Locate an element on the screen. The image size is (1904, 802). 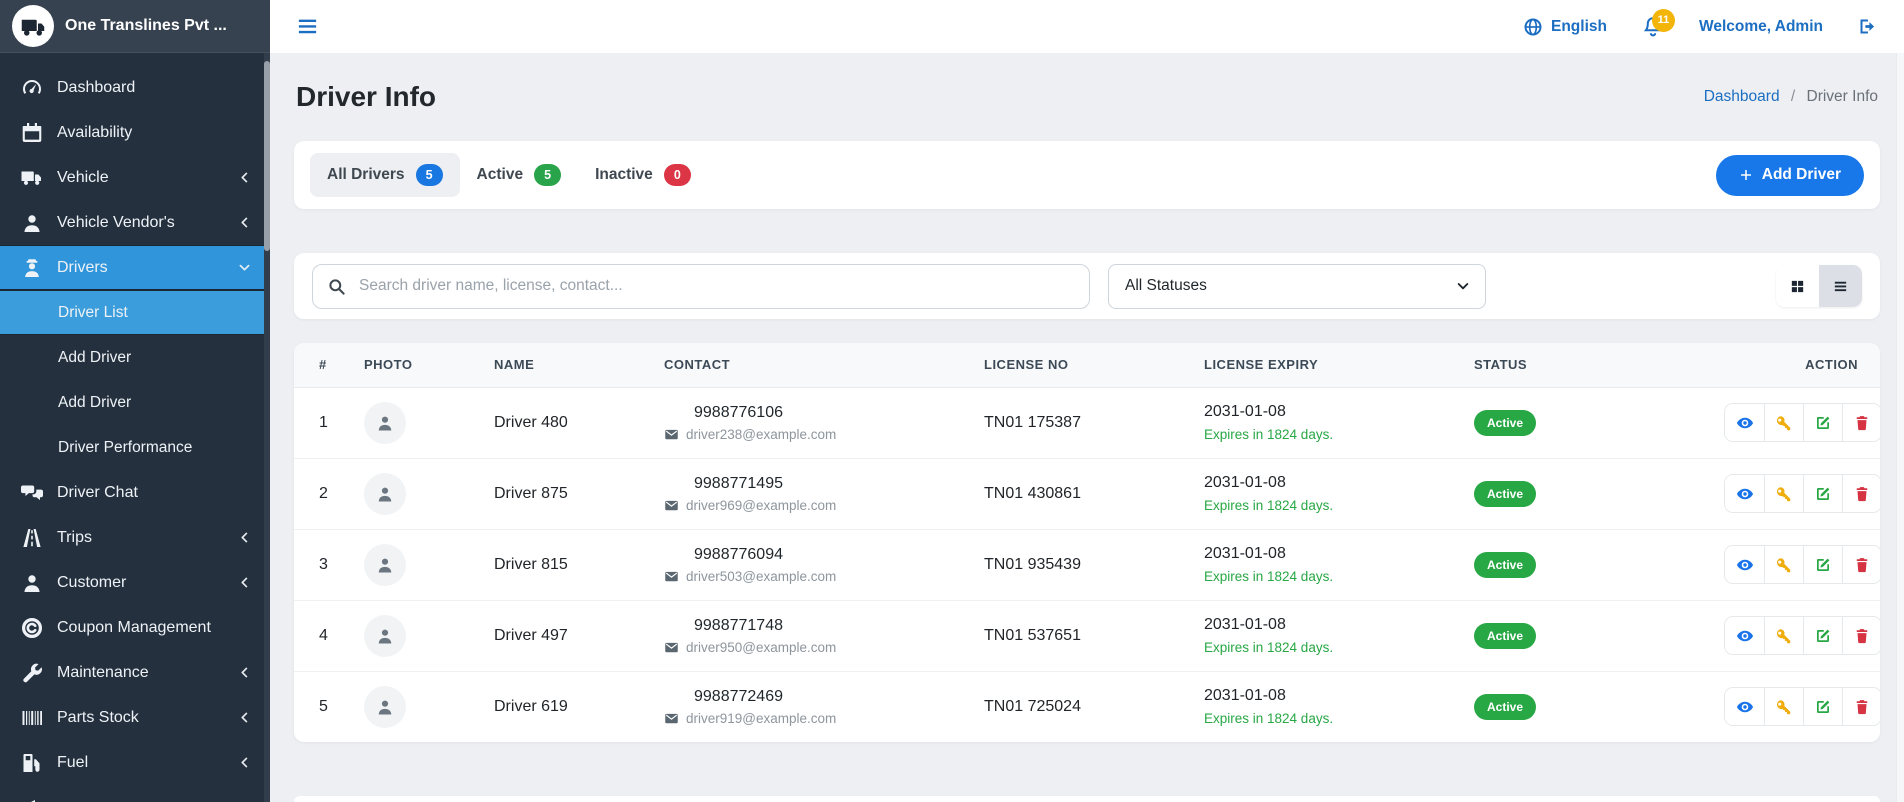
sidebar-item-partial is located at coordinates (135, 793).